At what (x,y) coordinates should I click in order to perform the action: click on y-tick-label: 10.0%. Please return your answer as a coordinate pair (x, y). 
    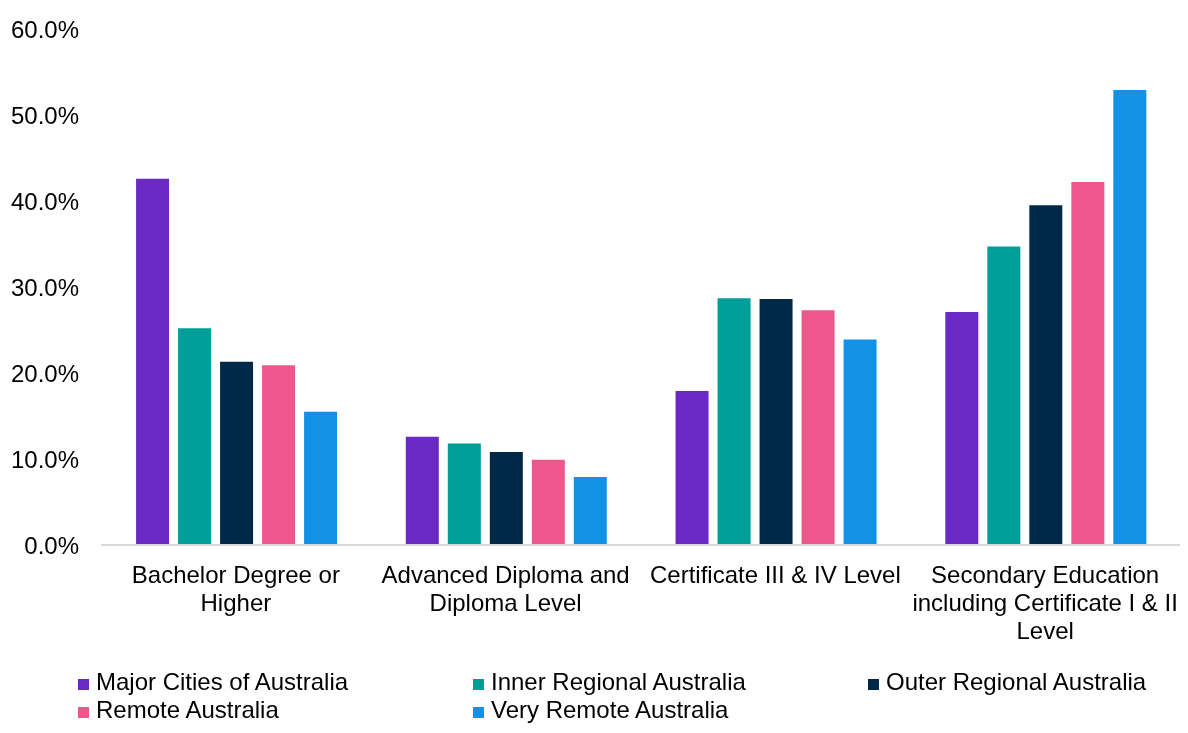
    Looking at the image, I should click on (44, 459).